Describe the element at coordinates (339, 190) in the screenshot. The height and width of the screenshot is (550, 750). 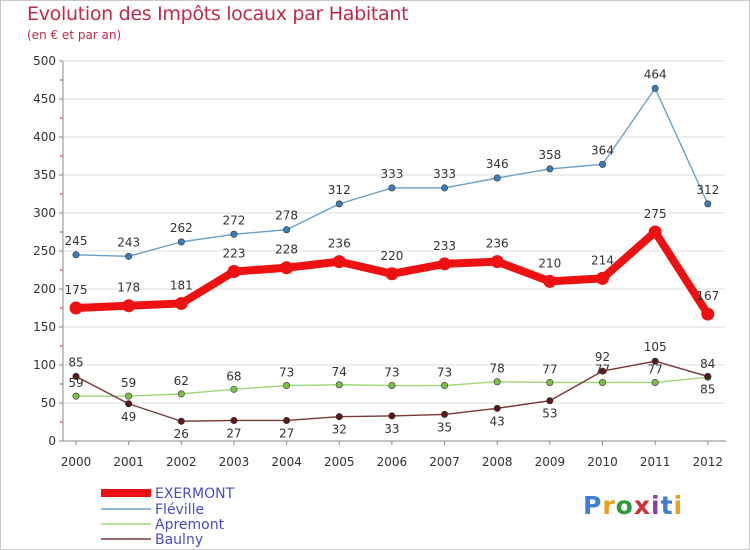
I see `data-label: 312` at that location.